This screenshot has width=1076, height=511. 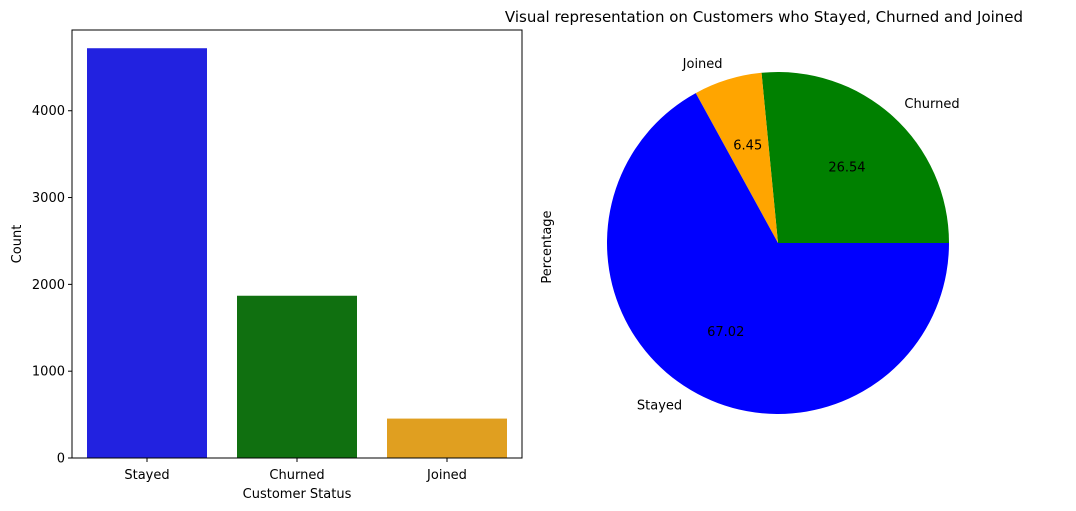 What do you see at coordinates (61, 459) in the screenshot?
I see `bar-y-tick-label: 0` at bounding box center [61, 459].